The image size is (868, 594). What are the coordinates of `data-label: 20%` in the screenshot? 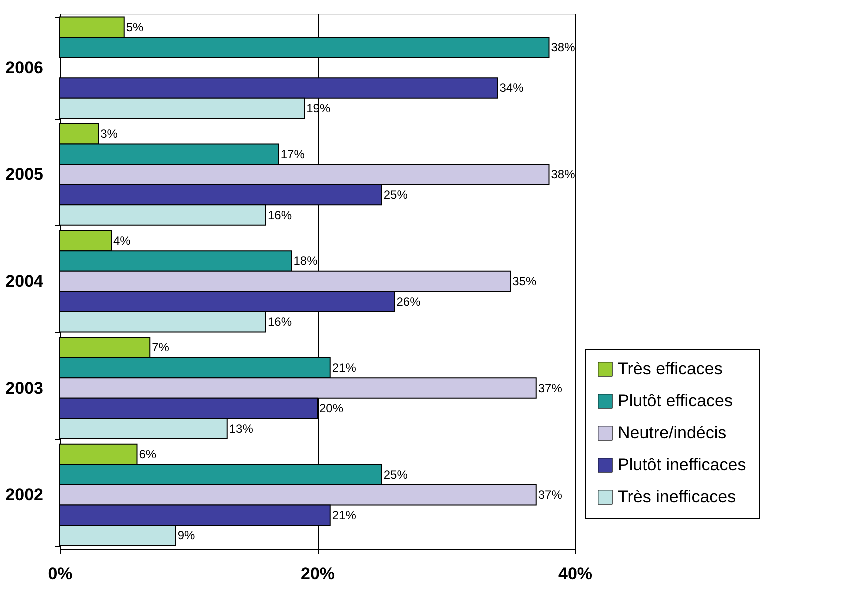 It's located at (332, 409).